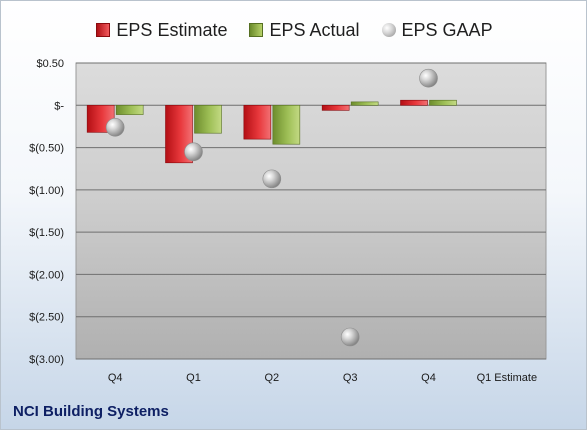 The height and width of the screenshot is (431, 587). I want to click on legend-swatch-eps-gaap, so click(388, 30).